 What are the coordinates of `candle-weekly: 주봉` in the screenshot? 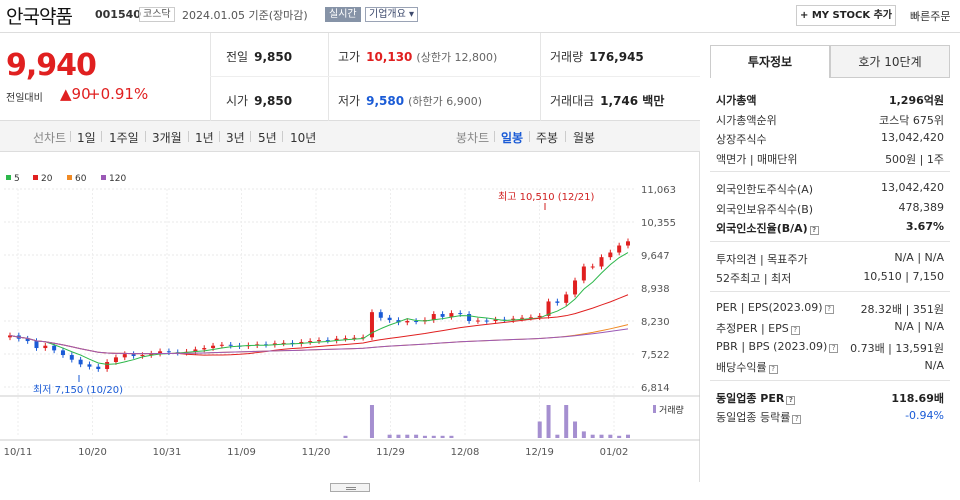 It's located at (547, 138).